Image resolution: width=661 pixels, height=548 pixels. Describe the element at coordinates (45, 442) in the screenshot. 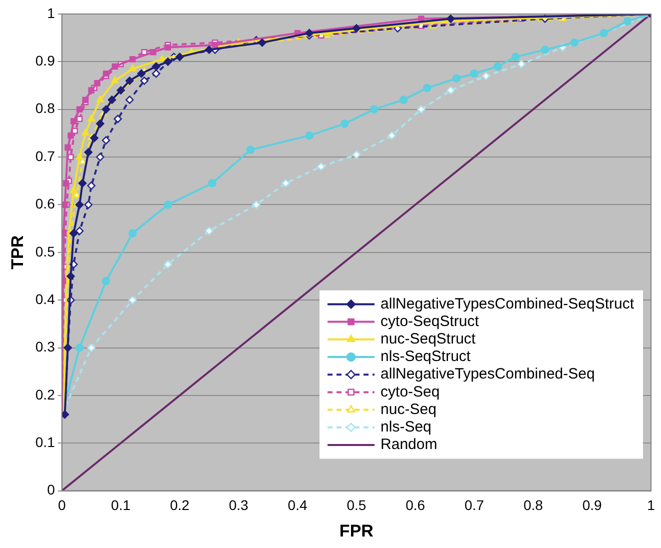

I see `y-tick-label: 0.1` at that location.